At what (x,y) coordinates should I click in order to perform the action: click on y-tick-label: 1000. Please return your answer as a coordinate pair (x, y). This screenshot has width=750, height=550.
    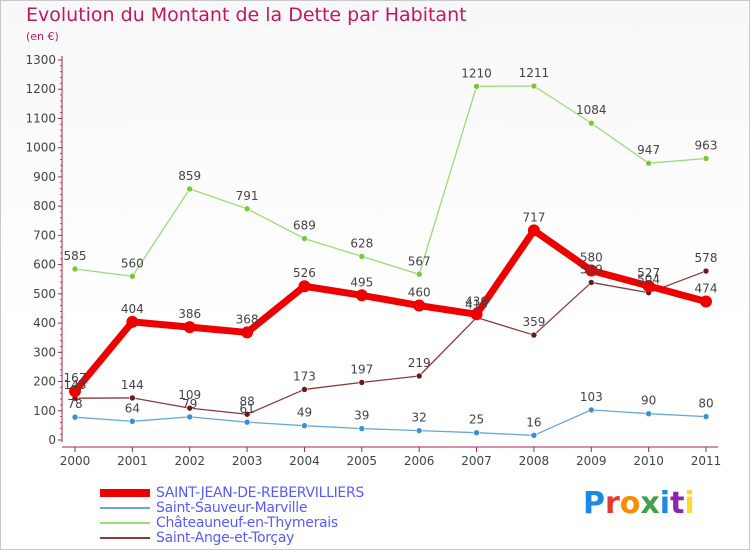
    Looking at the image, I should click on (40, 148).